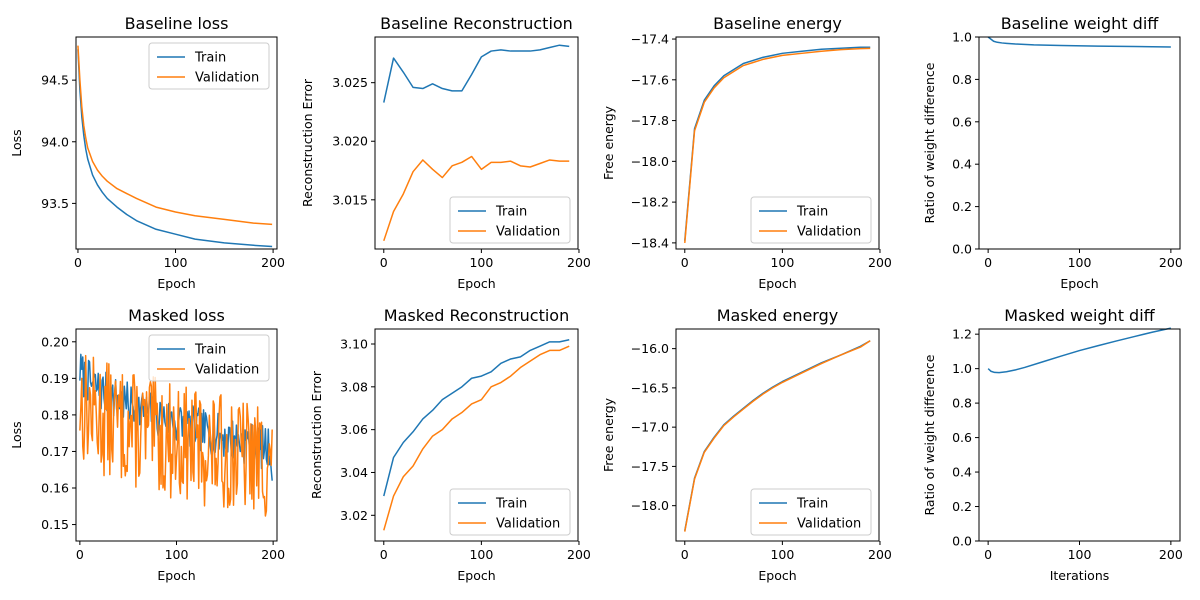 This screenshot has height=600, width=1200. What do you see at coordinates (354, 472) in the screenshot?
I see `y-tick-label: 3.04` at bounding box center [354, 472].